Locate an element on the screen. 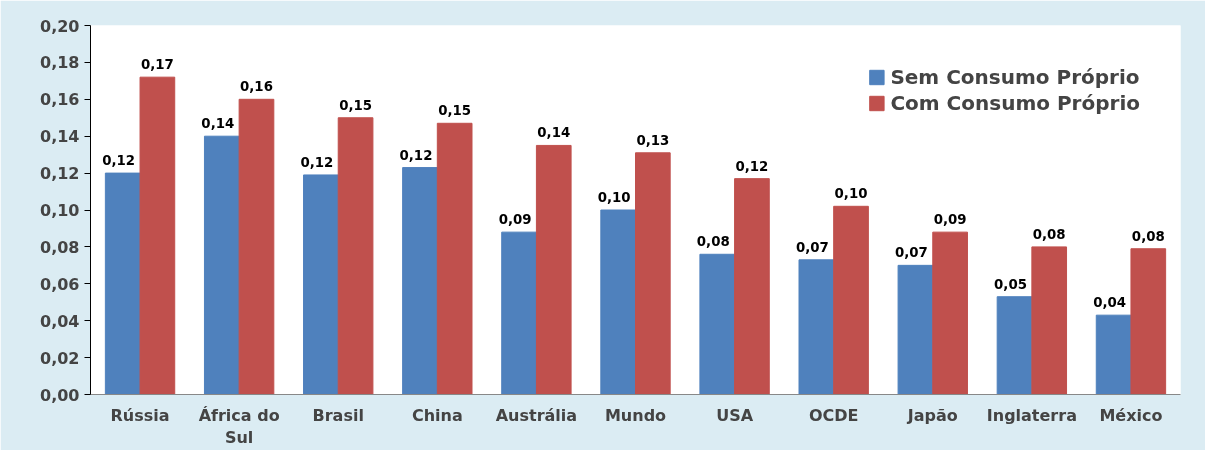  x-tick-label: China is located at coordinates (437, 415).